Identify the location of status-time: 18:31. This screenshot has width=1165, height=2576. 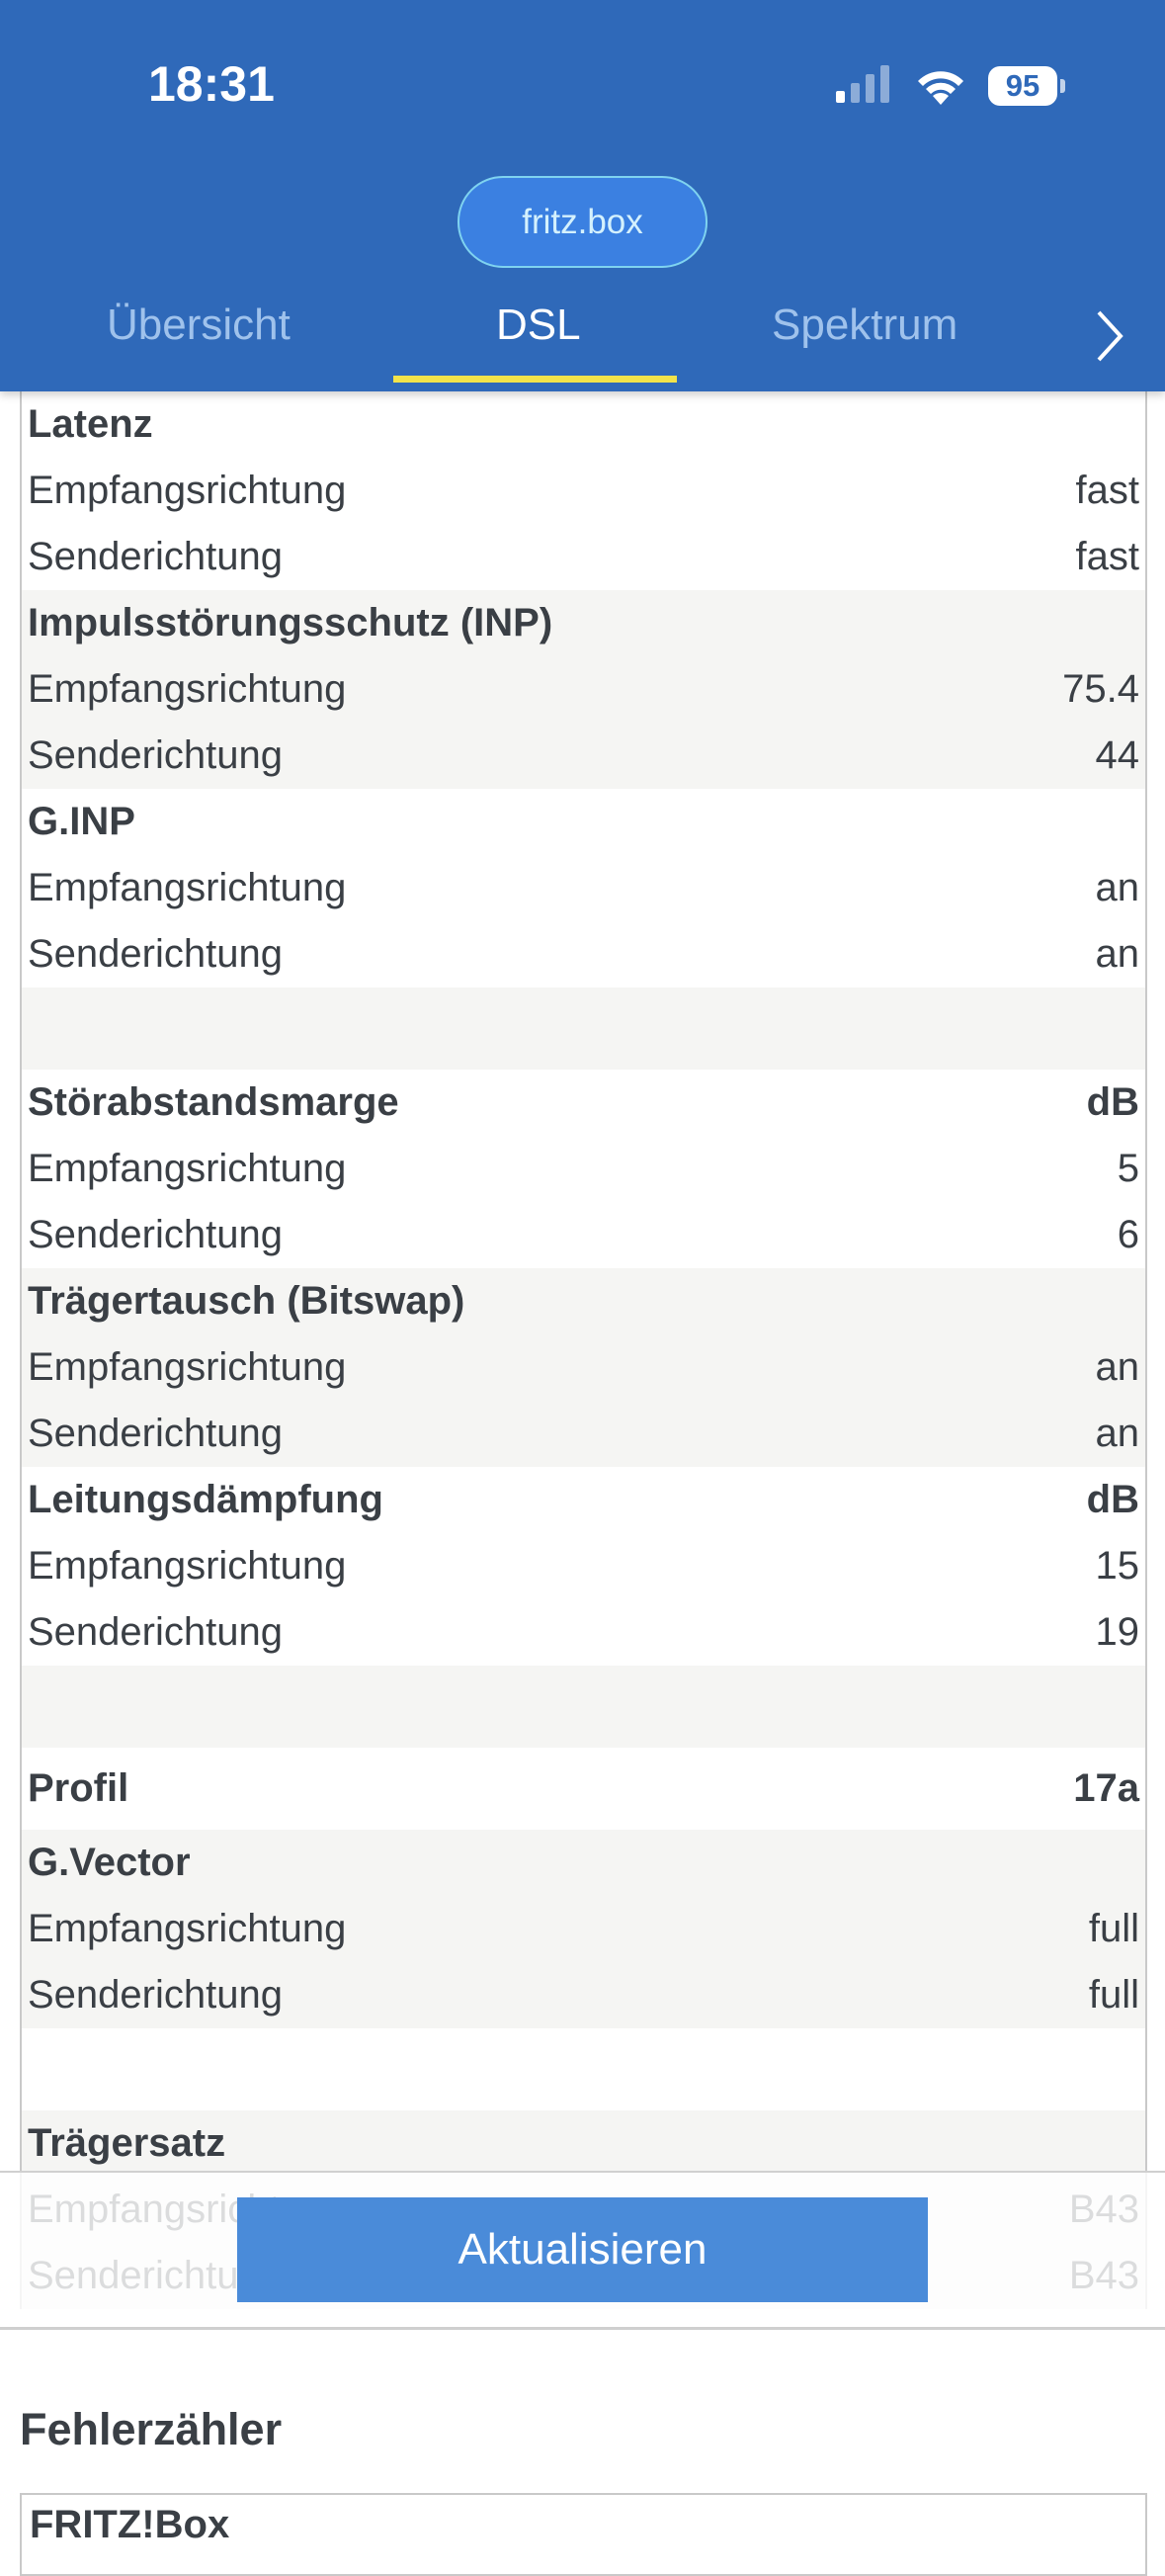
(211, 84).